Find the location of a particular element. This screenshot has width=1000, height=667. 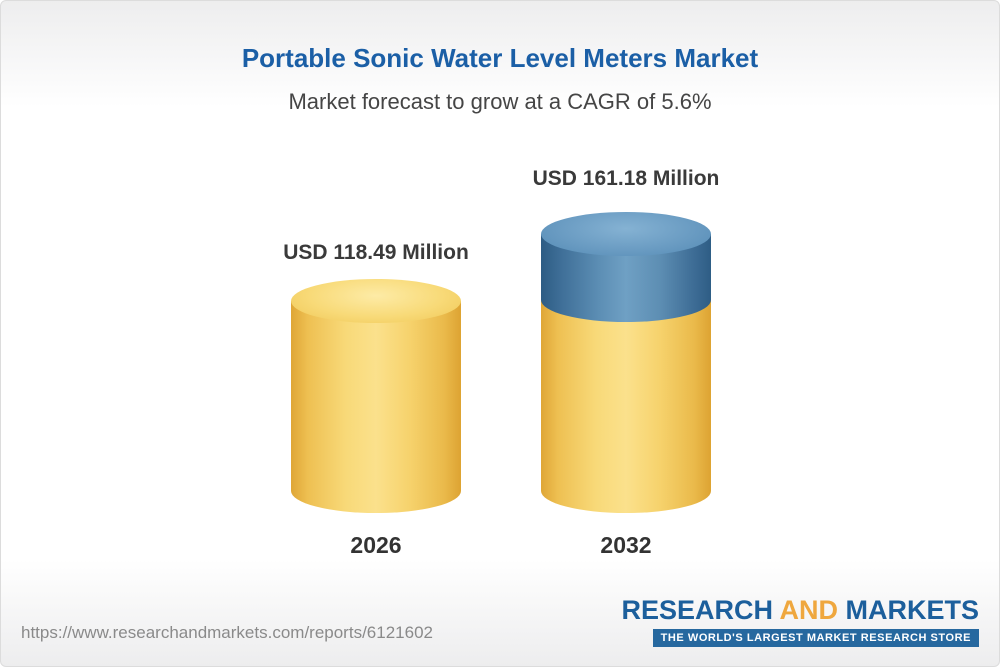

bar-2026-top-cap is located at coordinates (376, 301).